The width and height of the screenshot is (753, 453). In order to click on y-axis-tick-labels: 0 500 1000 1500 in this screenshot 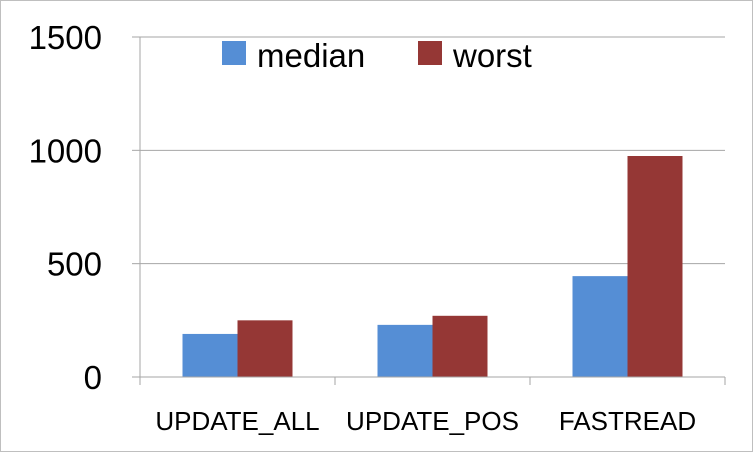, I will do `click(65, 207)`.